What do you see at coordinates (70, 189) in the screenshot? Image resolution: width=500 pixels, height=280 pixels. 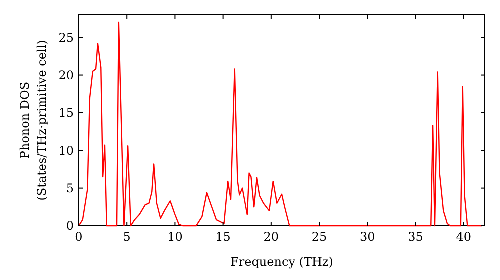 I see `y-tick-label: 5` at bounding box center [70, 189].